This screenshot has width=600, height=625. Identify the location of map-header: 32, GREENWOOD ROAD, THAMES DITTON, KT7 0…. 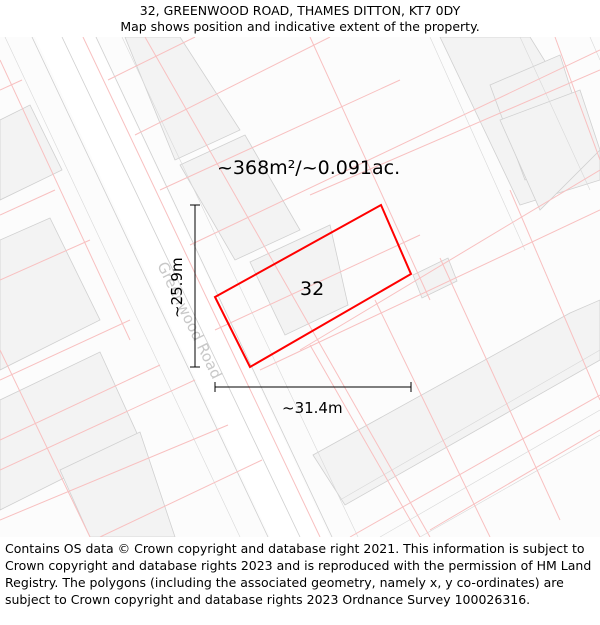
(300, 18).